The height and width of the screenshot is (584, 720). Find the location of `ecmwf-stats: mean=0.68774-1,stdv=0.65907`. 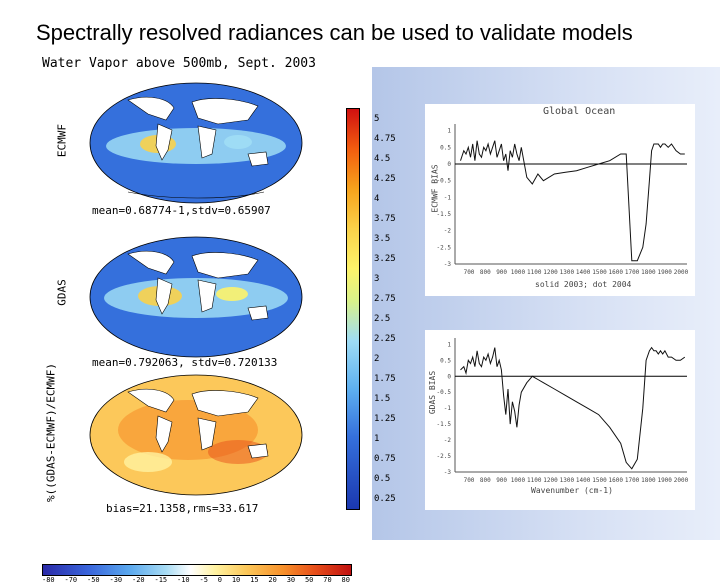

ecmwf-stats: mean=0.68774-1,stdv=0.65907 is located at coordinates (181, 210).